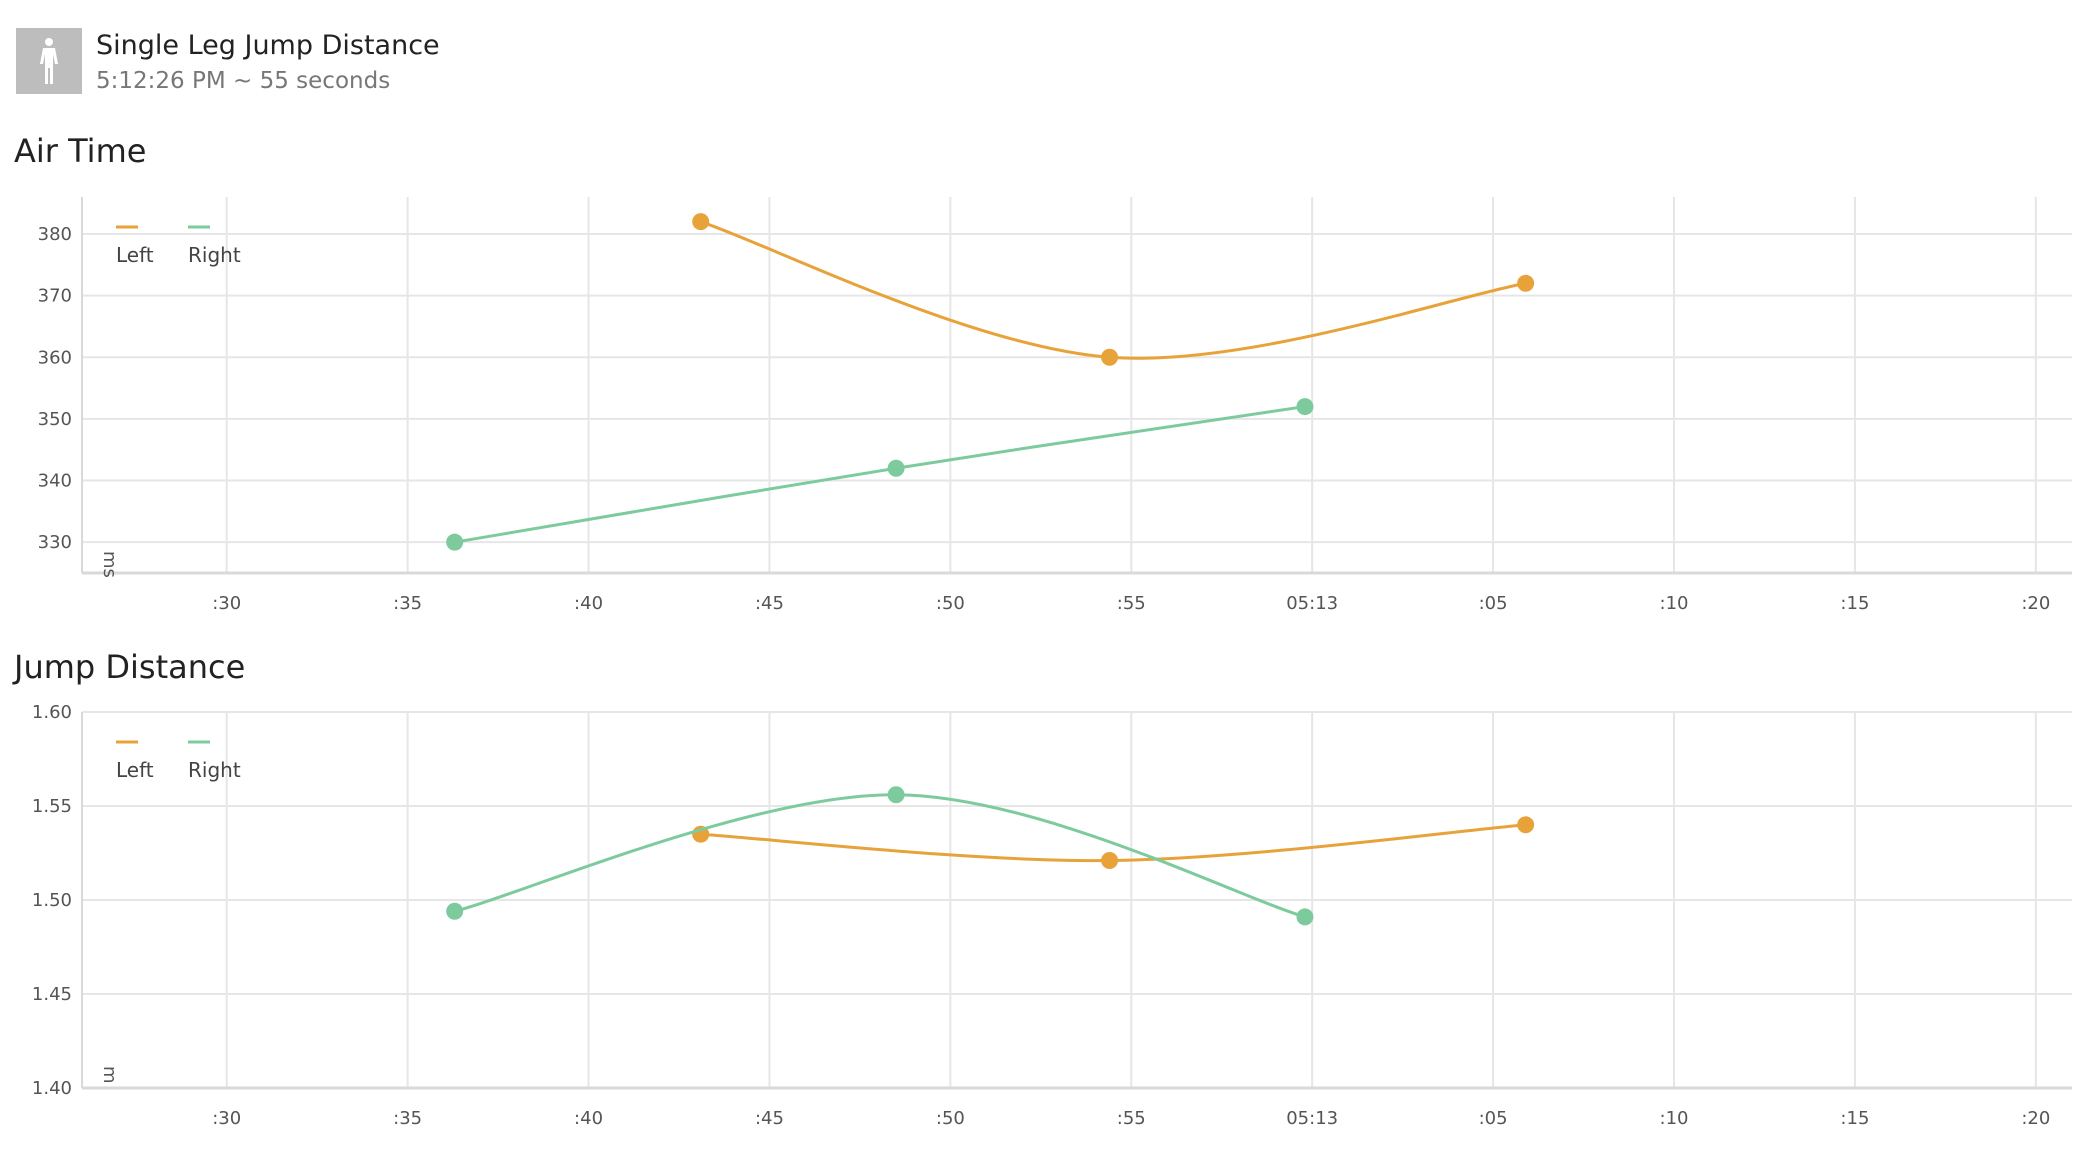 The width and height of the screenshot is (2078, 1172). I want to click on y-tick-label: 340, so click(55, 481).